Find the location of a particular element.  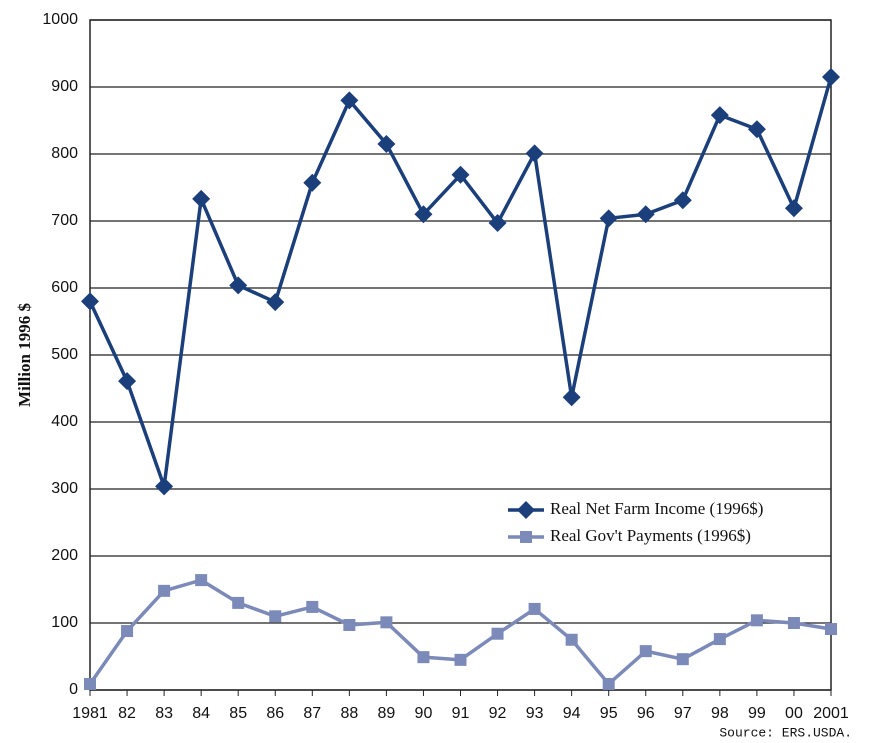

y-tick-label: 600 is located at coordinates (64, 287).